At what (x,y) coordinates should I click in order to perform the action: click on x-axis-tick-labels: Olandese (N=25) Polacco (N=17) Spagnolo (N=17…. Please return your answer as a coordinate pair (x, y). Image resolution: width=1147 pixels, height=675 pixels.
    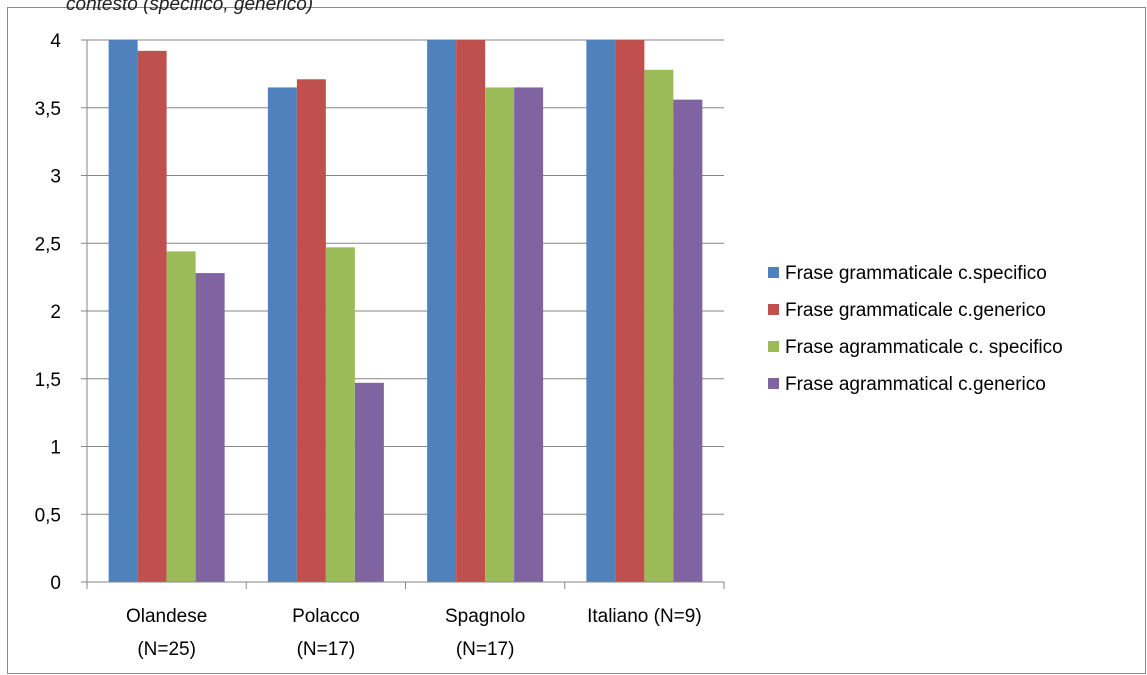
    Looking at the image, I should click on (414, 633).